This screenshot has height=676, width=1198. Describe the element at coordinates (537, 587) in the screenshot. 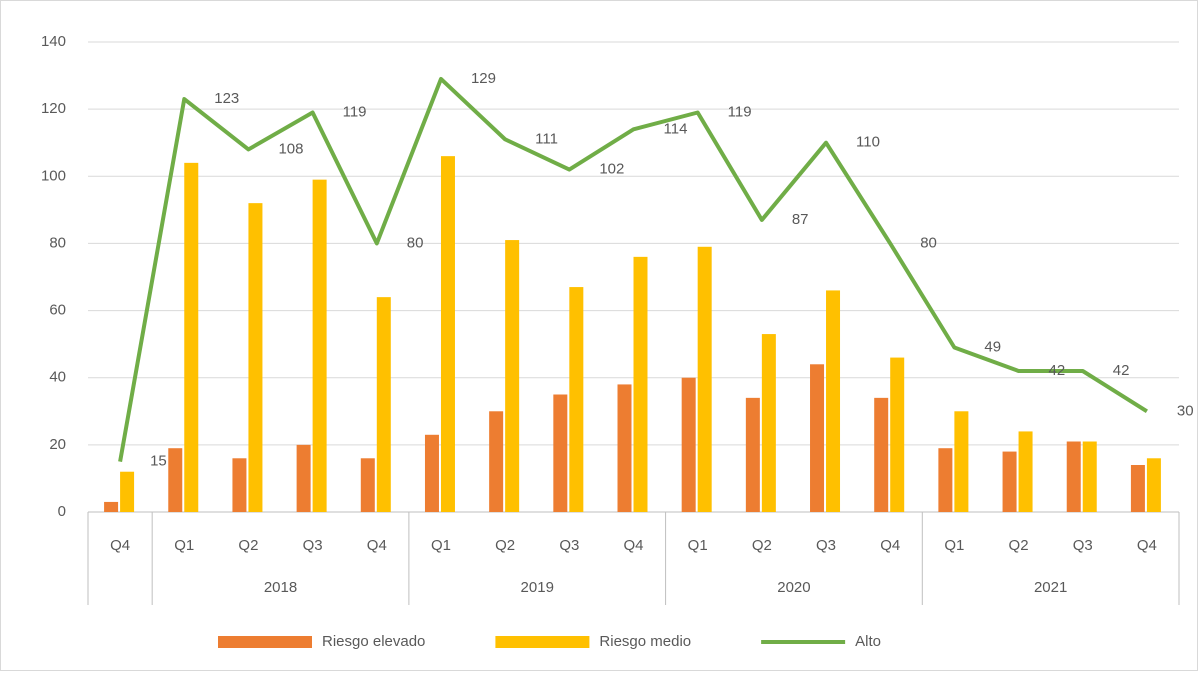

I see `group-label: 2019` at that location.